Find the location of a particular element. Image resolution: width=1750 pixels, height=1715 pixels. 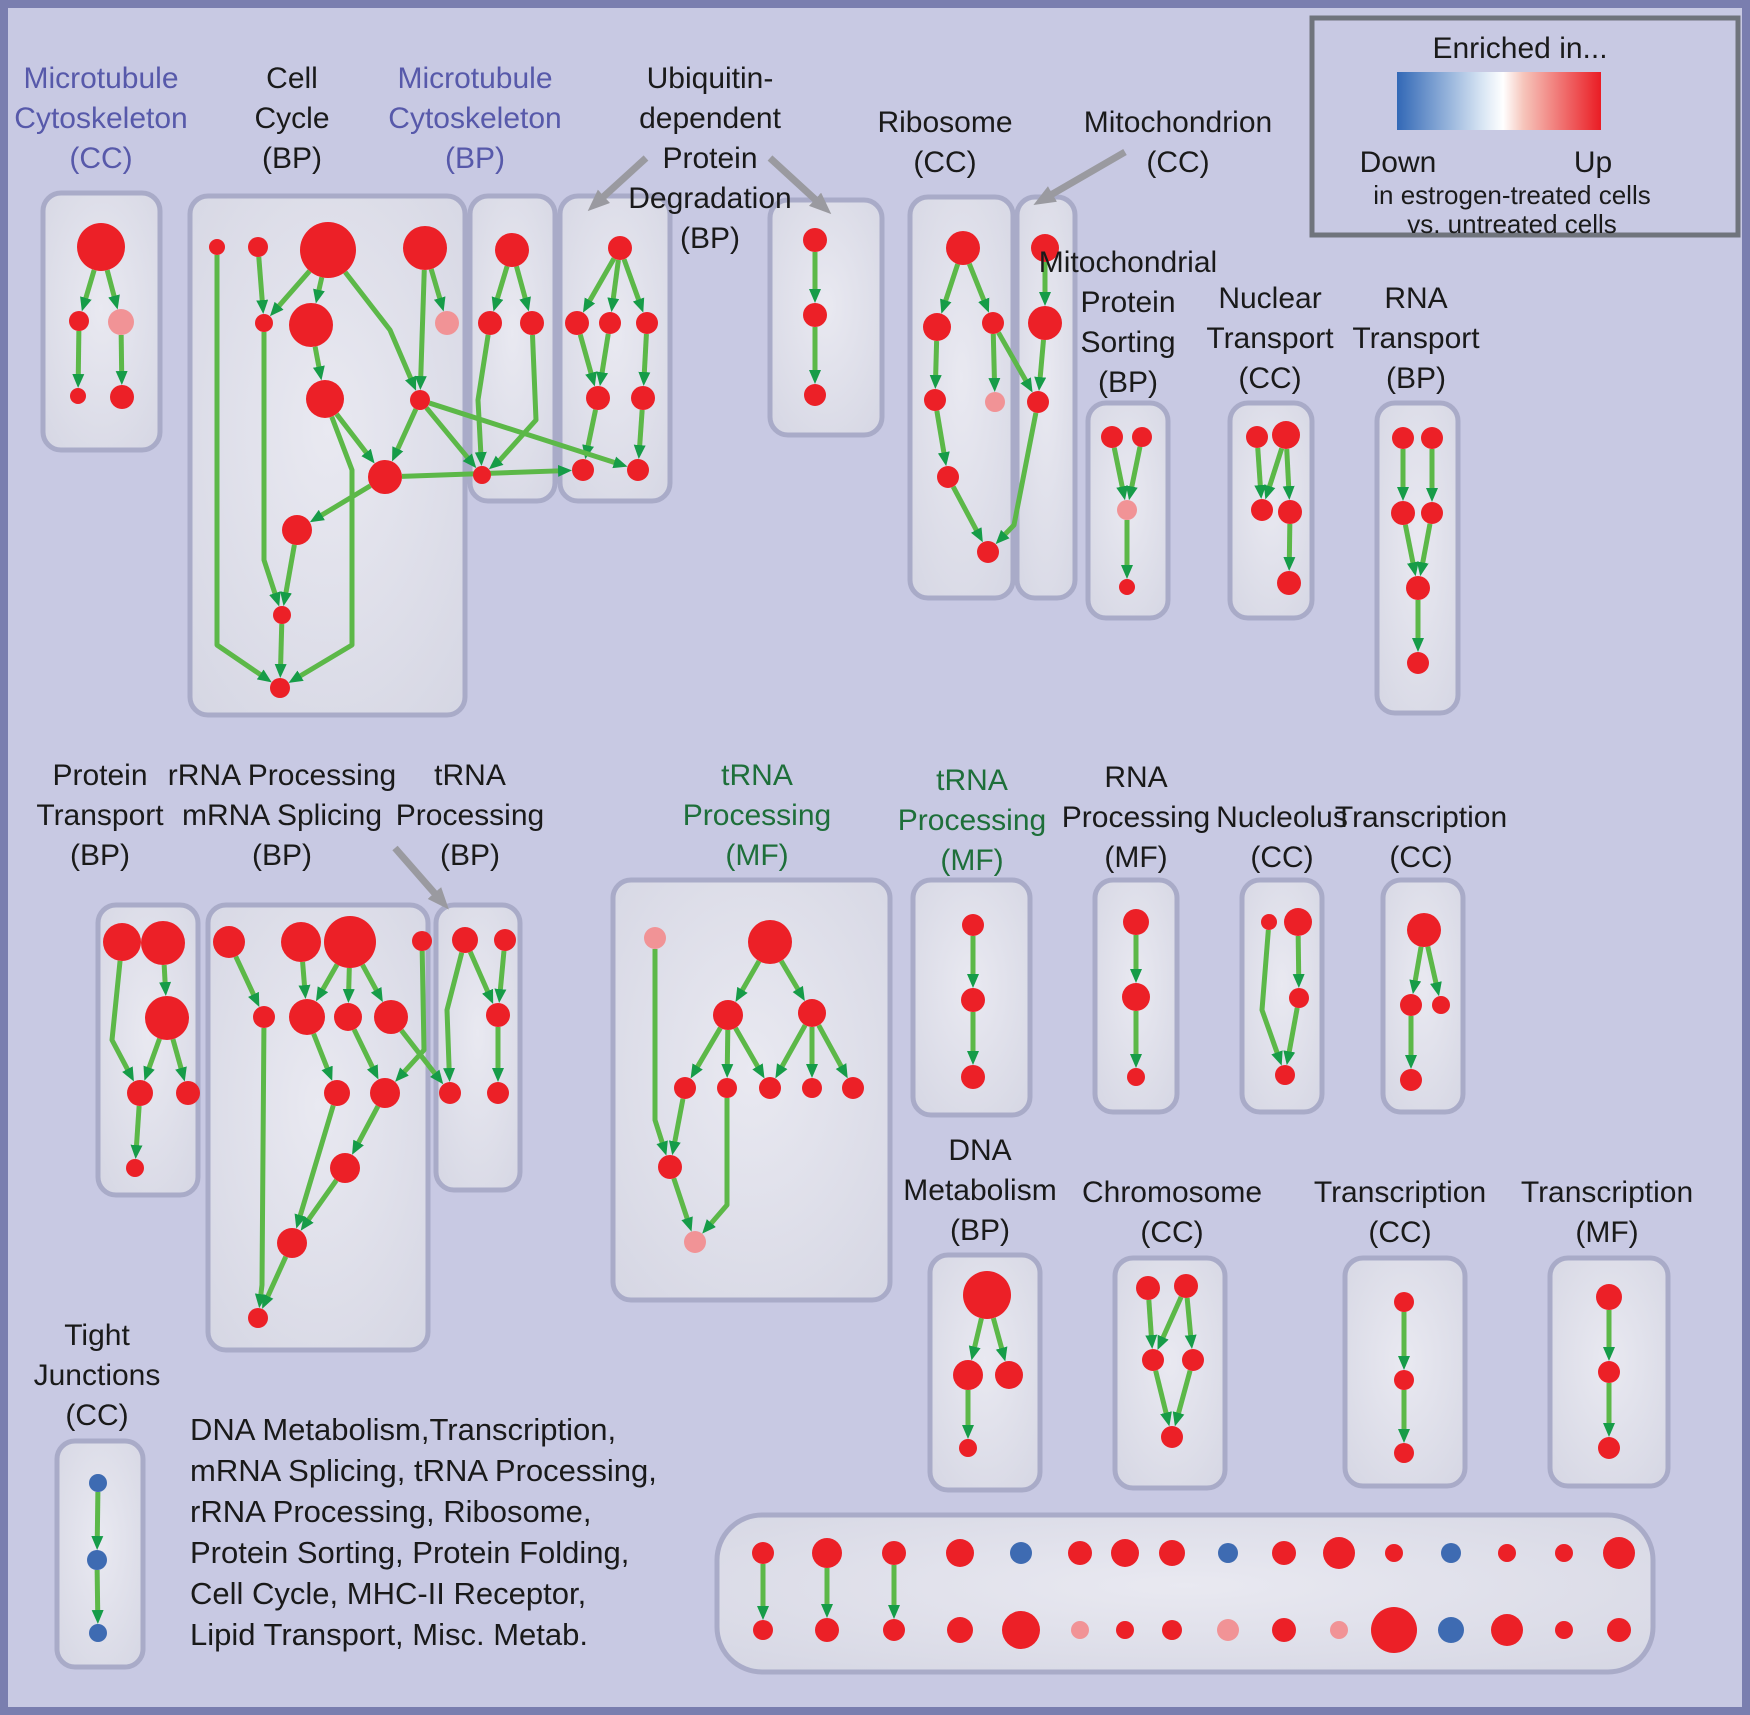

label-ribosome-line-2: (CC) is located at coordinates (944, 162).